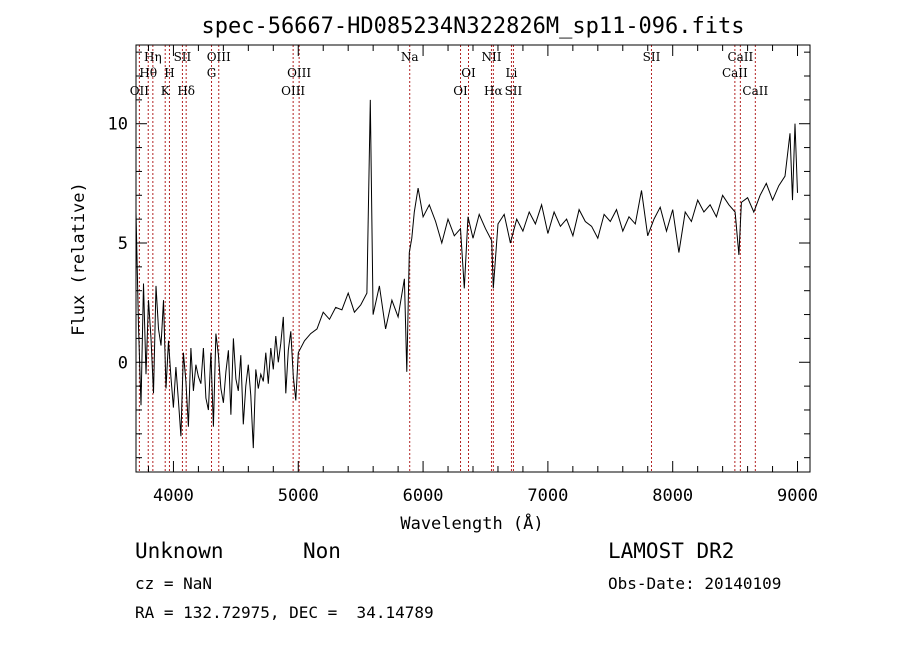 The height and width of the screenshot is (649, 900). What do you see at coordinates (123, 244) in the screenshot?
I see `y-tick-label: 5` at bounding box center [123, 244].